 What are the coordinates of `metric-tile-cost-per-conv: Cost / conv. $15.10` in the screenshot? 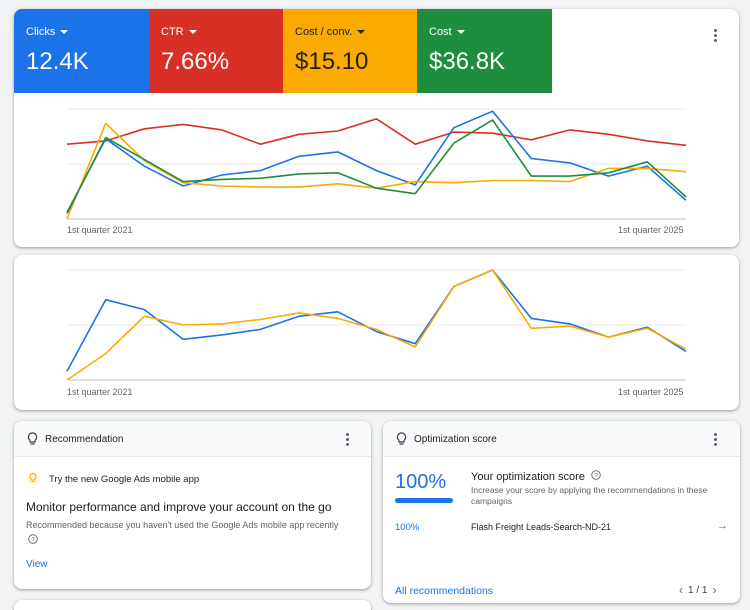 It's located at (350, 51).